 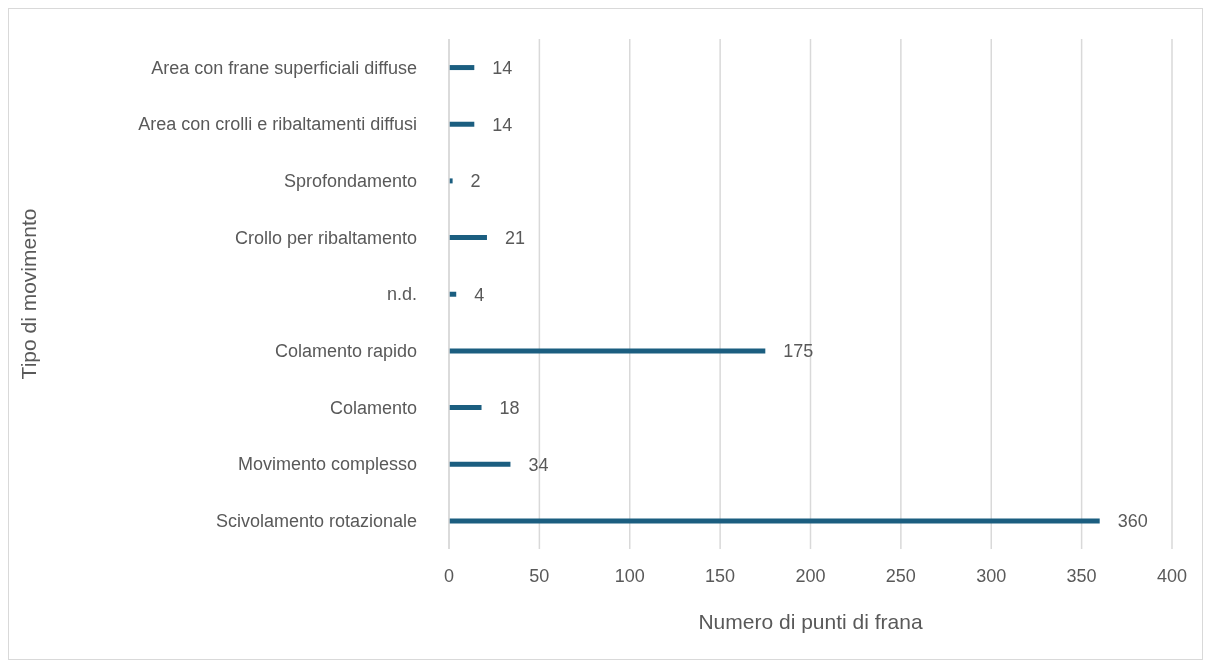 I want to click on y-tick-label: Crollo per ribaltamento, so click(x=325, y=237).